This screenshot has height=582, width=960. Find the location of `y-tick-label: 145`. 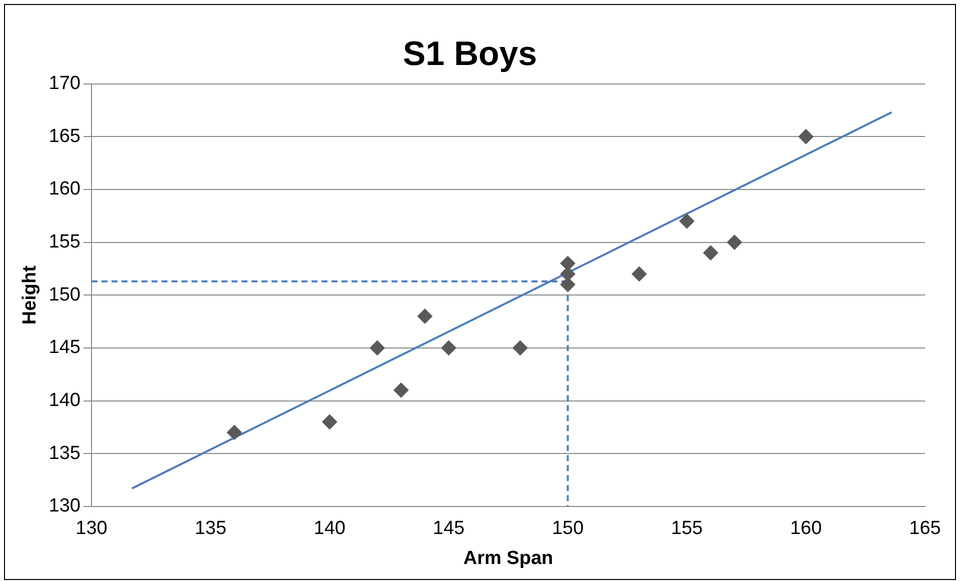

y-tick-label: 145 is located at coordinates (64, 347).